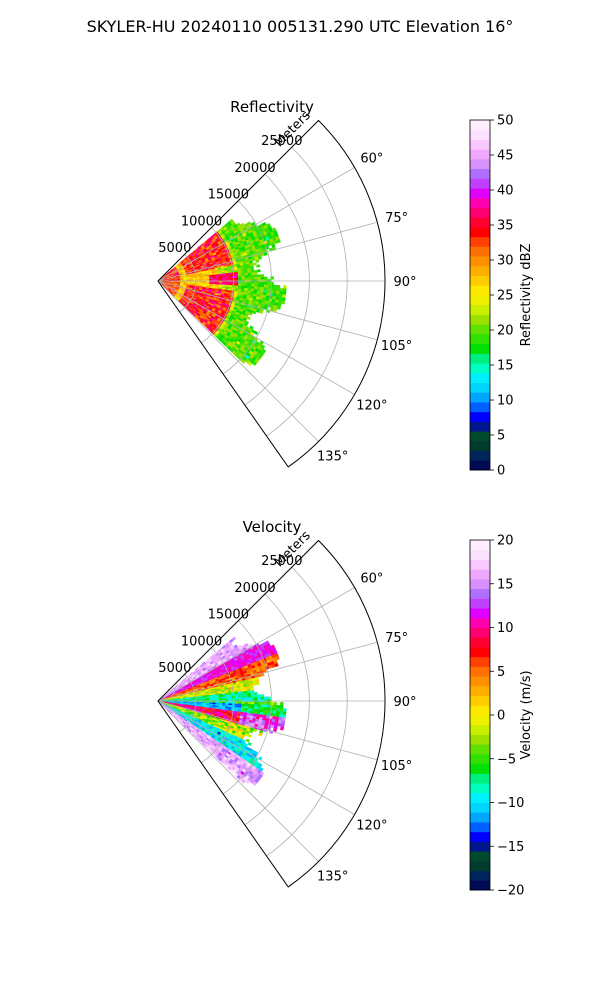 Image resolution: width=600 pixels, height=1000 pixels. I want to click on velocity-azimuth-tick-label: 135°, so click(332, 877).